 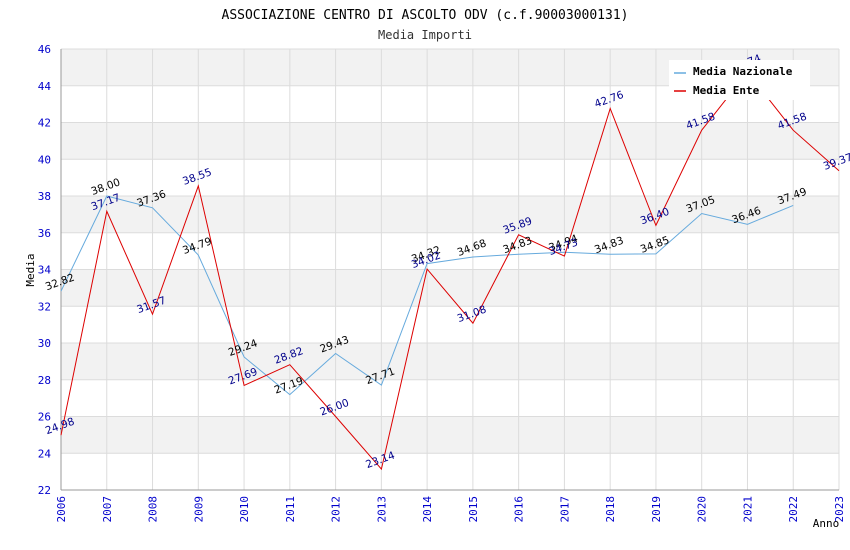 What do you see at coordinates (726, 90) in the screenshot?
I see `legend-label-media-ente: Media Ente` at bounding box center [726, 90].